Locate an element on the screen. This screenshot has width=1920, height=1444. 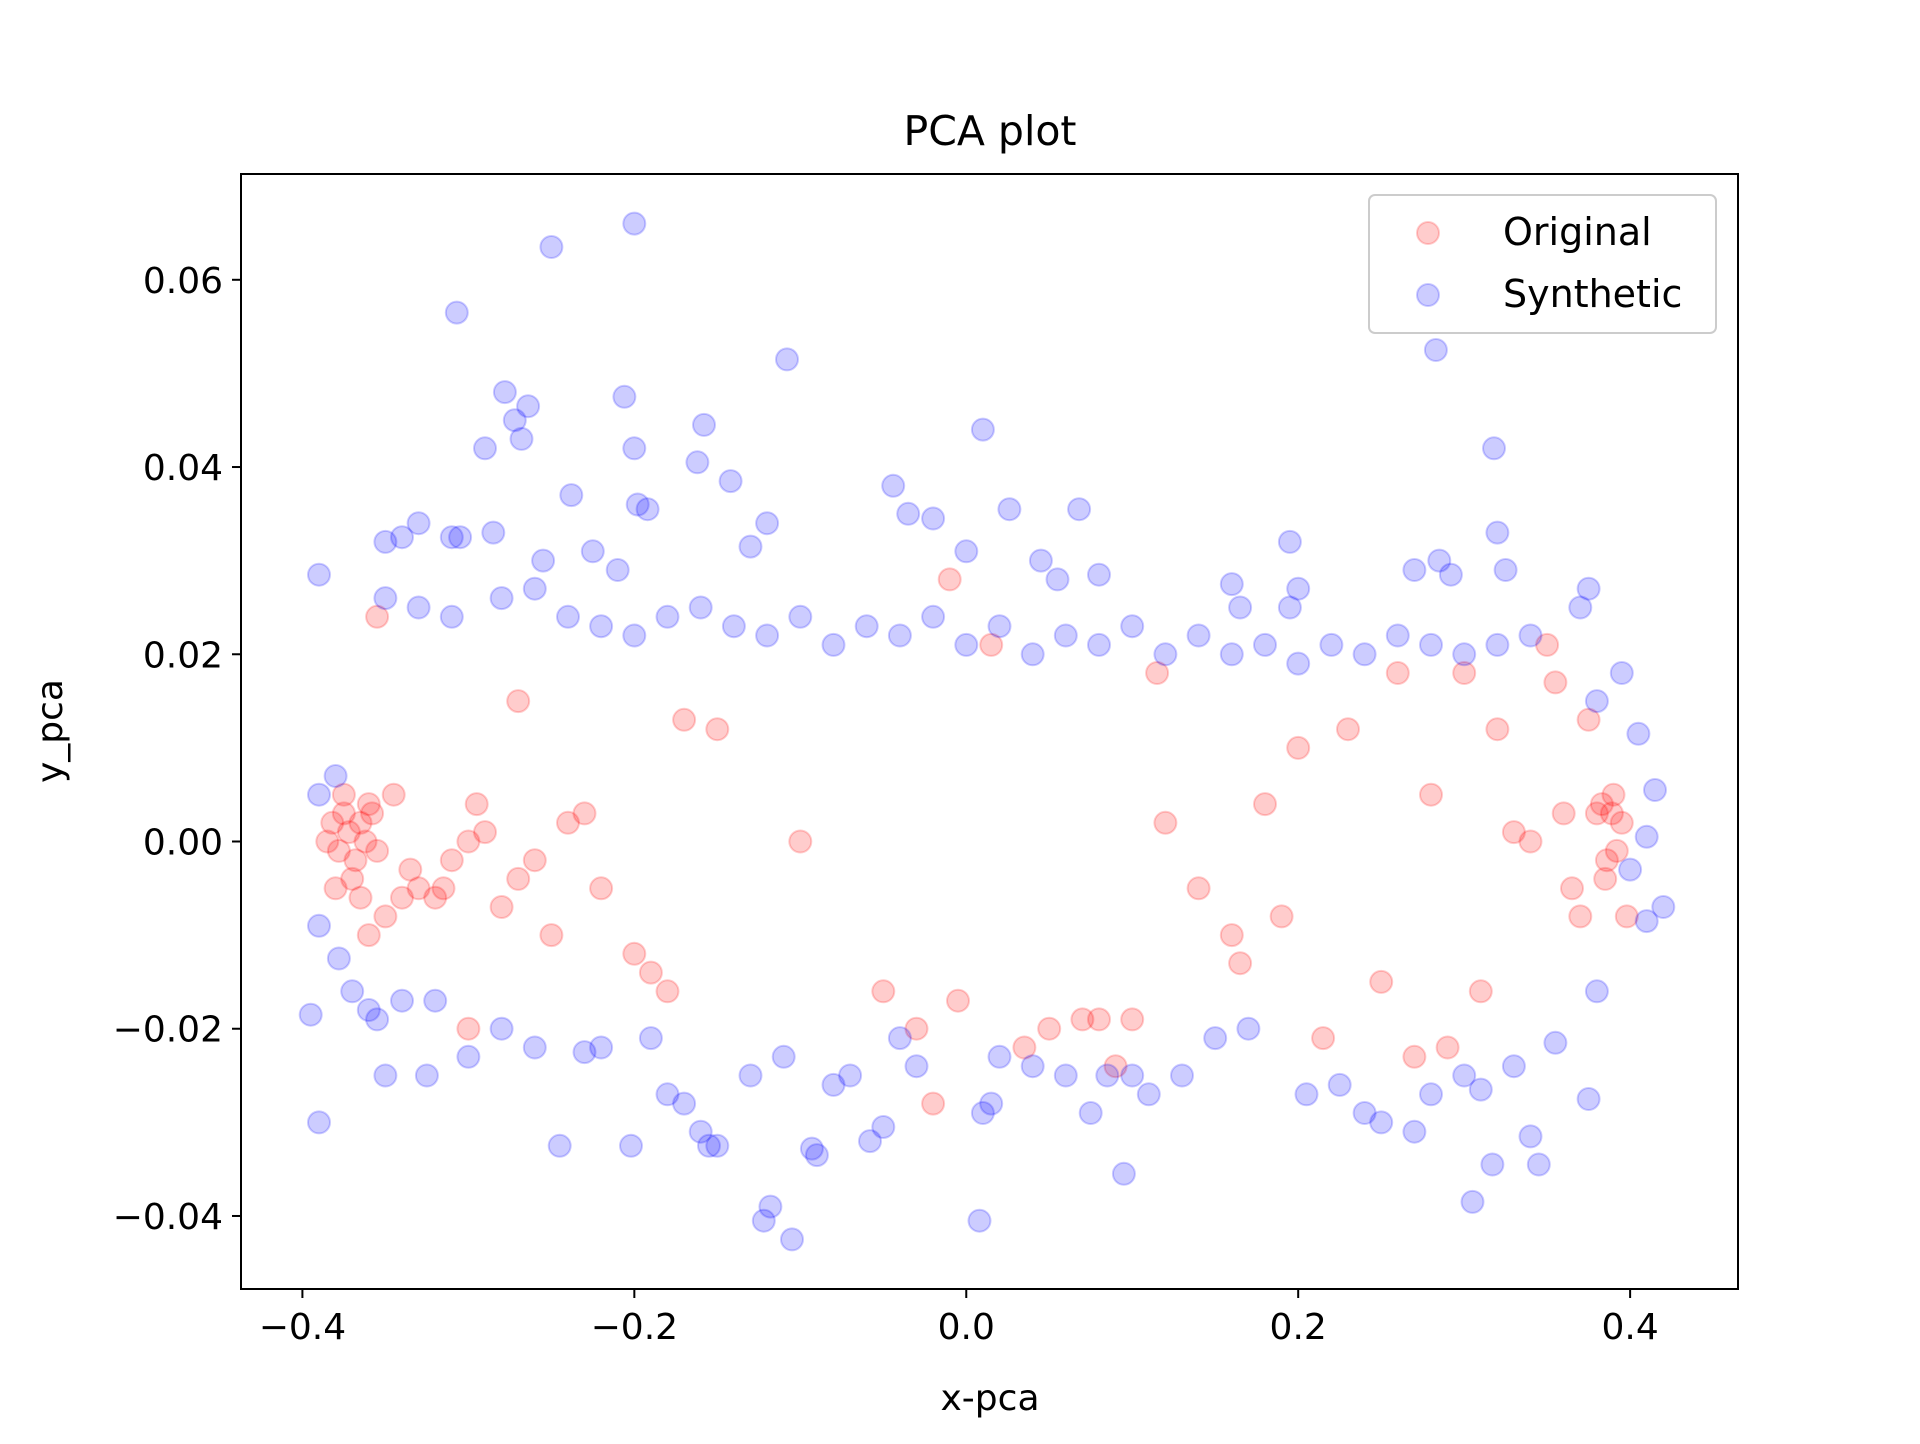
y-axis-label: y_pca is located at coordinates (50, 731).